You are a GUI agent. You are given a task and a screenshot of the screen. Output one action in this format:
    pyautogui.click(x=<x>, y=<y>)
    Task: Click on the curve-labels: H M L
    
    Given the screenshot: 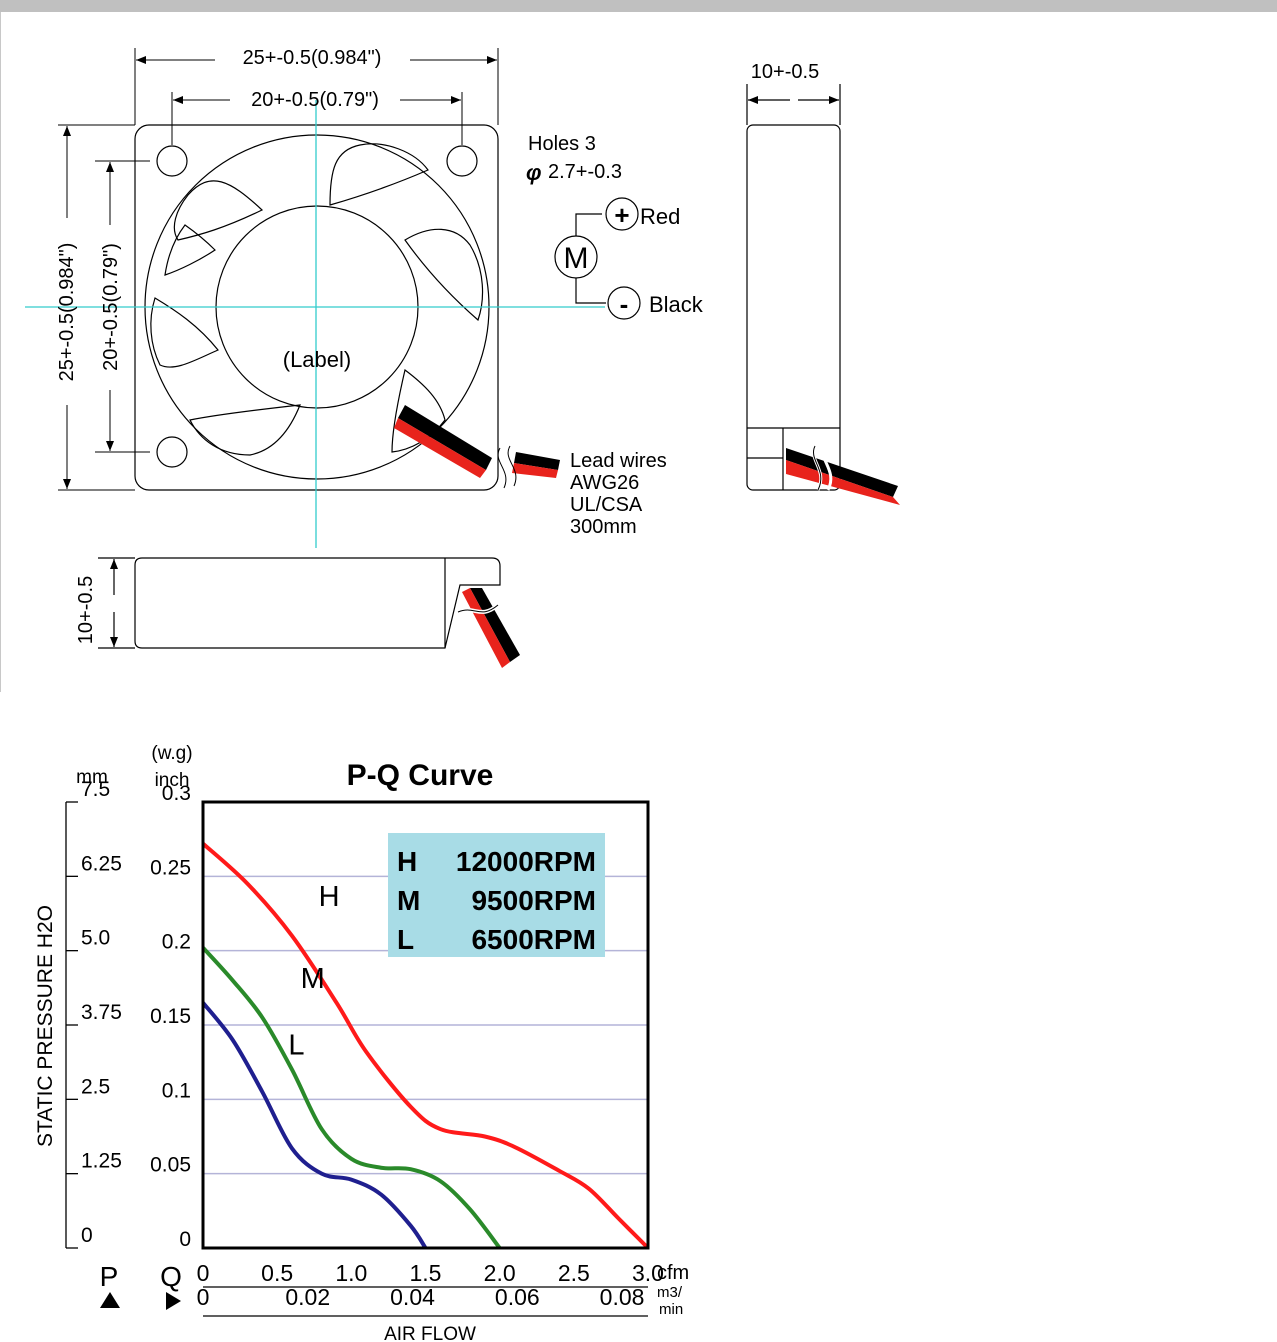 What is the action you would take?
    pyautogui.click(x=313, y=971)
    